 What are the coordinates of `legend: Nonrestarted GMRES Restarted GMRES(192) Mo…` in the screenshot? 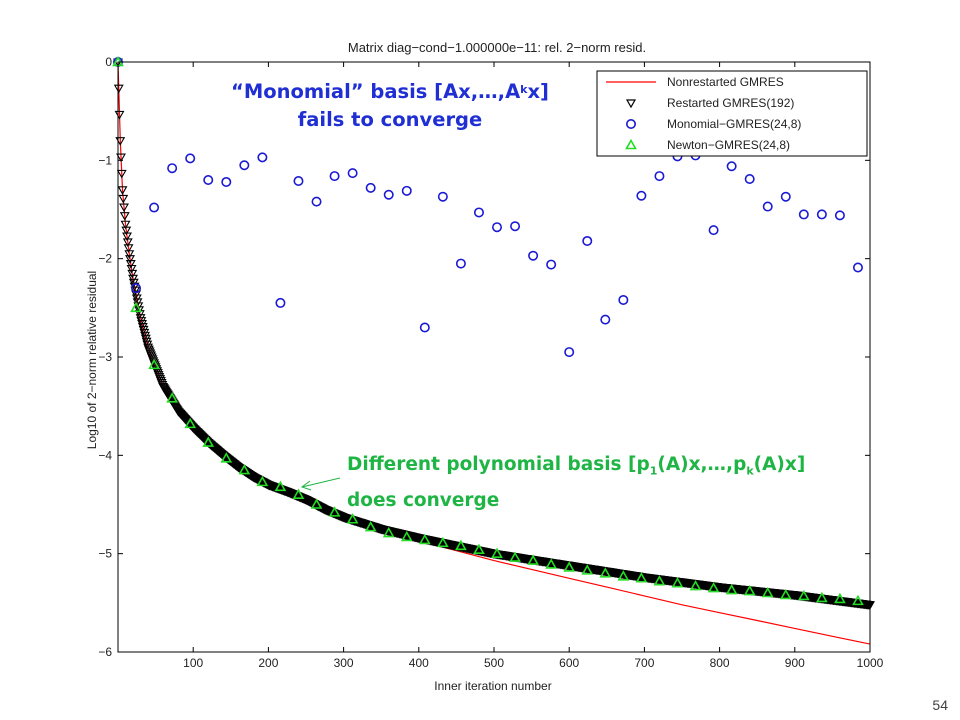 It's located at (732, 113).